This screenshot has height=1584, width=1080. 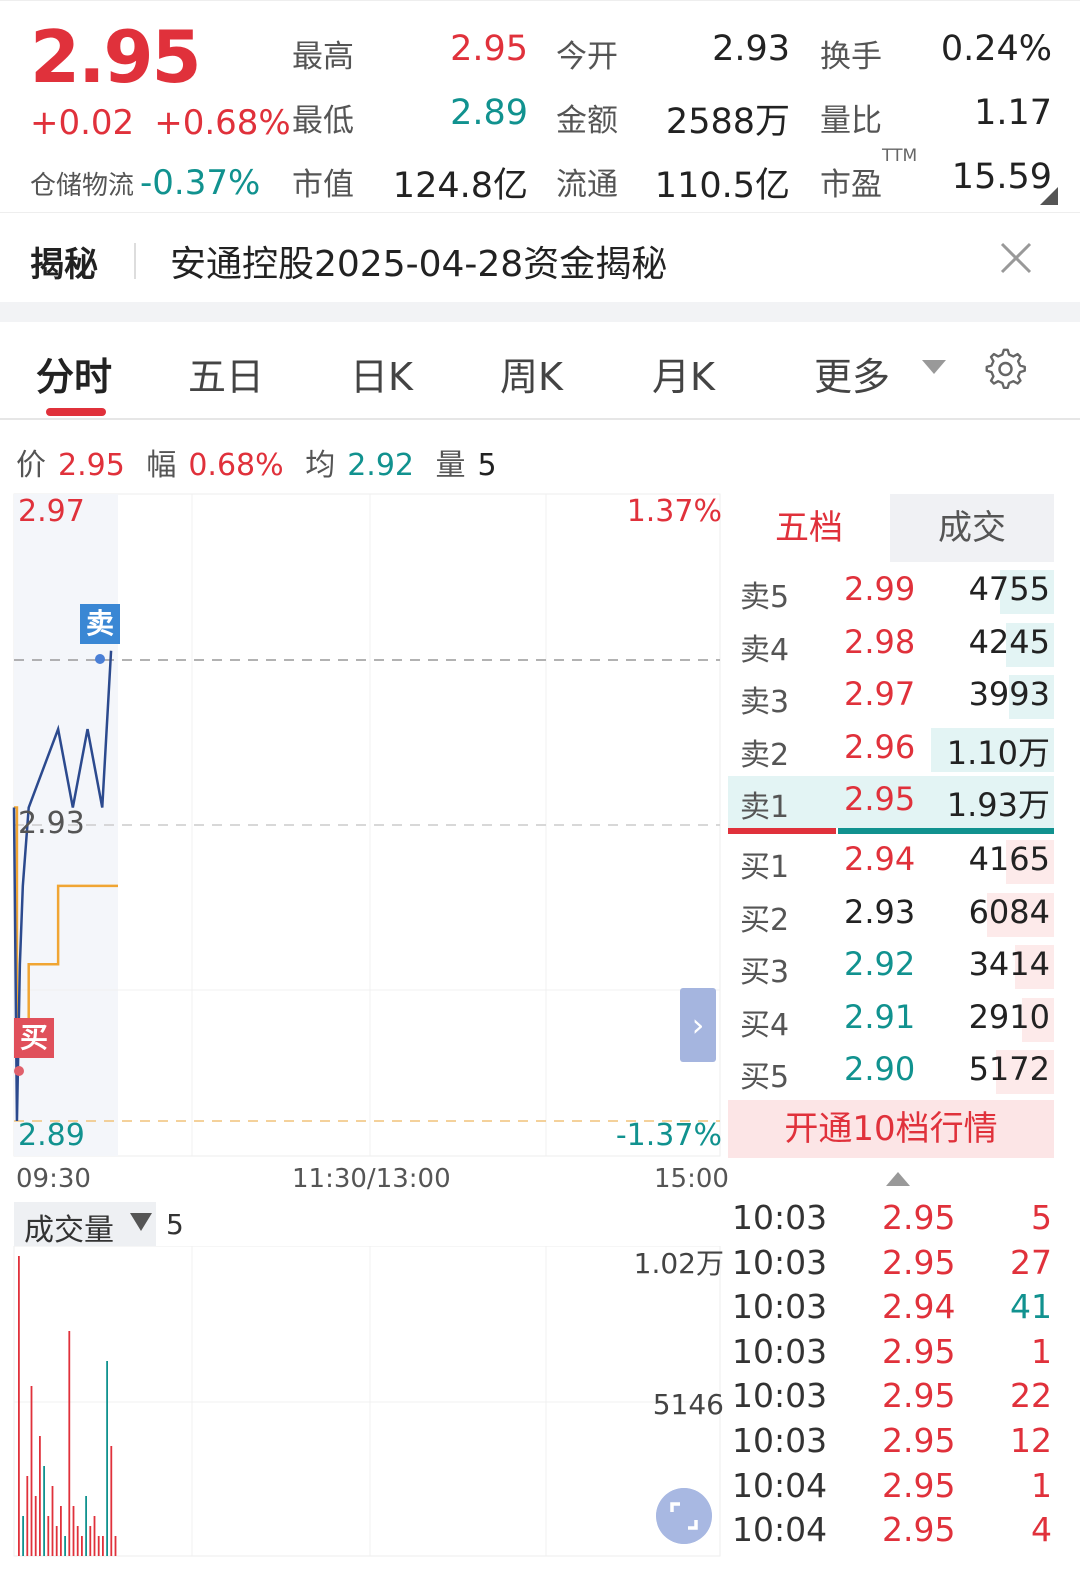 I want to click on ask-level-1: 卖5 2.99 4755, so click(x=891, y=592).